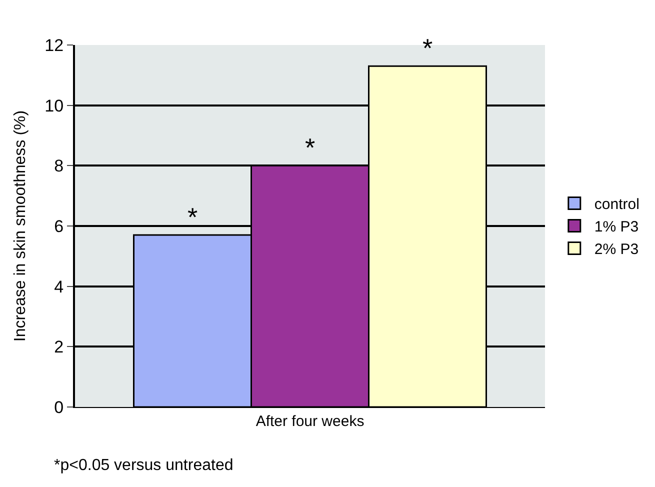 The image size is (655, 487). What do you see at coordinates (616, 249) in the screenshot?
I see `legend-label: 2% P3` at bounding box center [616, 249].